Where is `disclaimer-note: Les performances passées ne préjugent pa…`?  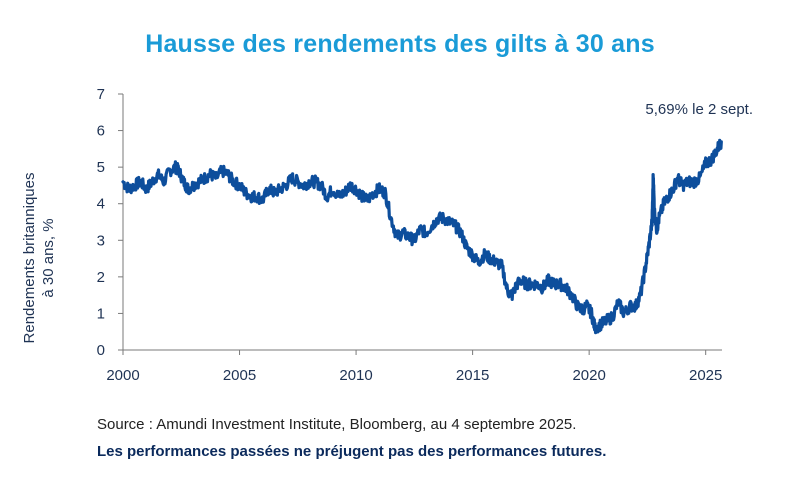
disclaimer-note: Les performances passées ne préjugent pa… is located at coordinates (352, 451).